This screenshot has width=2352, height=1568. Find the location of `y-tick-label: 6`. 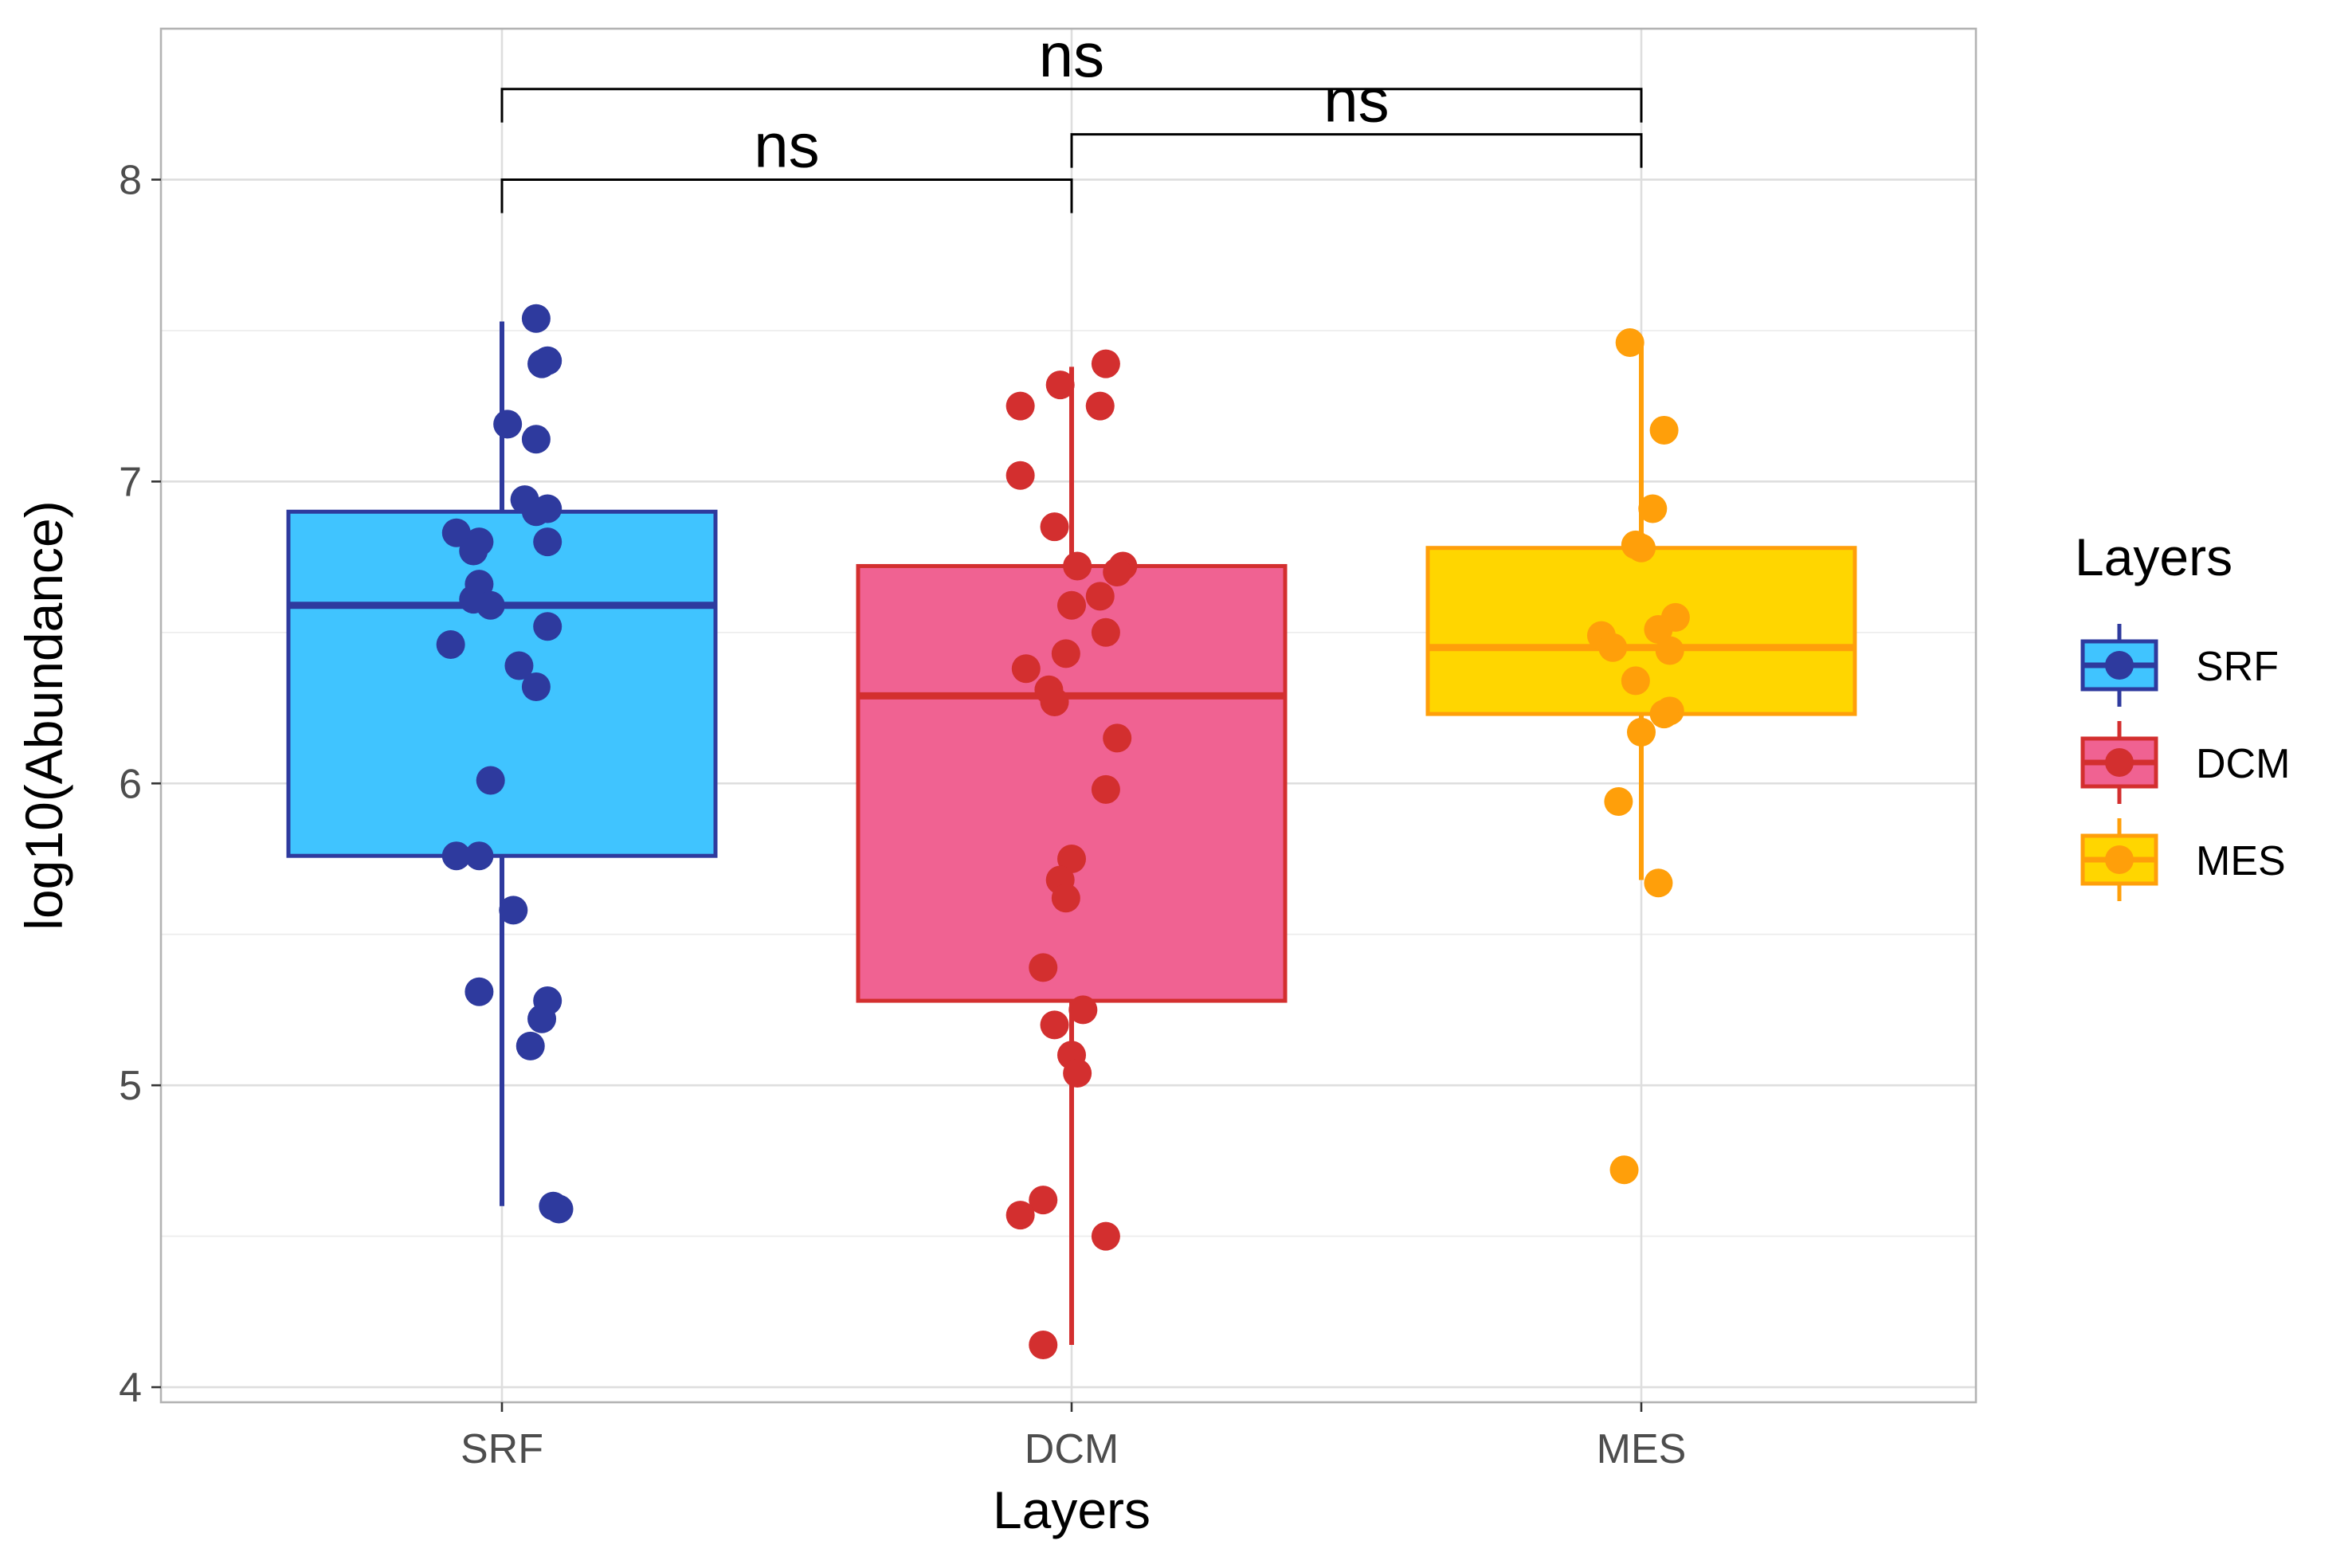

y-tick-label: 6 is located at coordinates (130, 784).